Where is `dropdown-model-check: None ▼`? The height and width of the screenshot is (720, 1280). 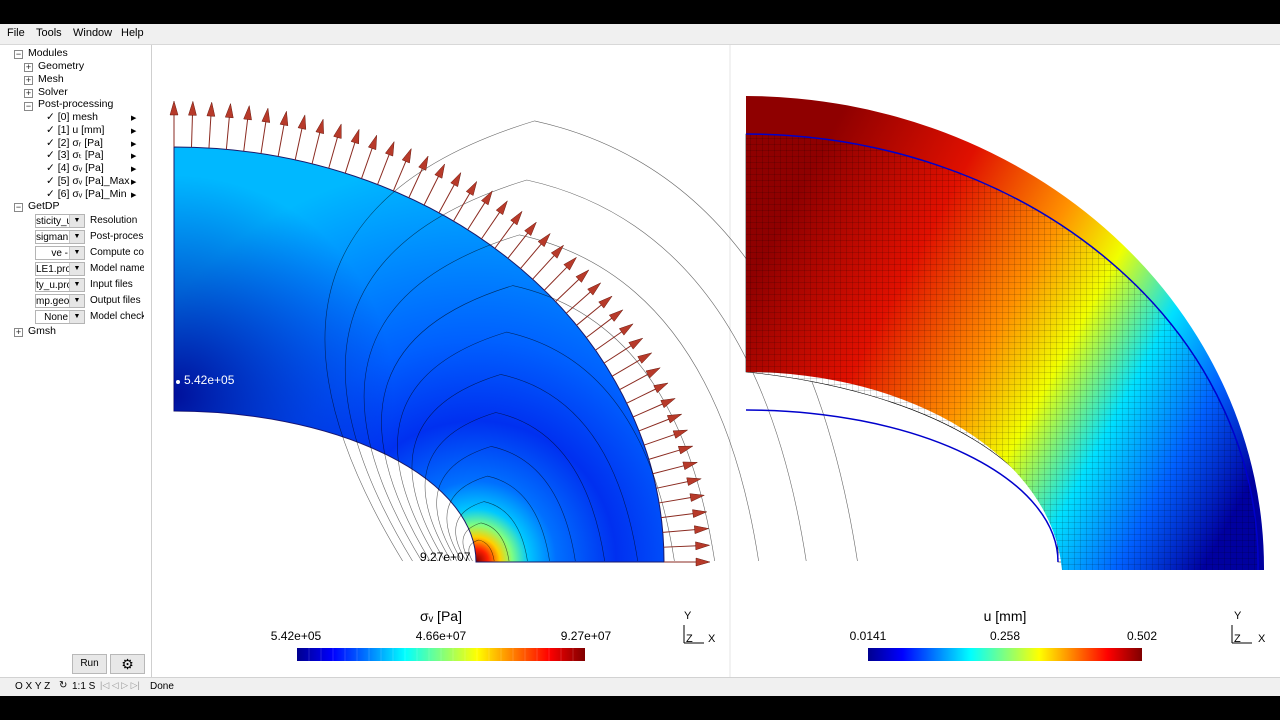 dropdown-model-check: None ▼ is located at coordinates (60, 317).